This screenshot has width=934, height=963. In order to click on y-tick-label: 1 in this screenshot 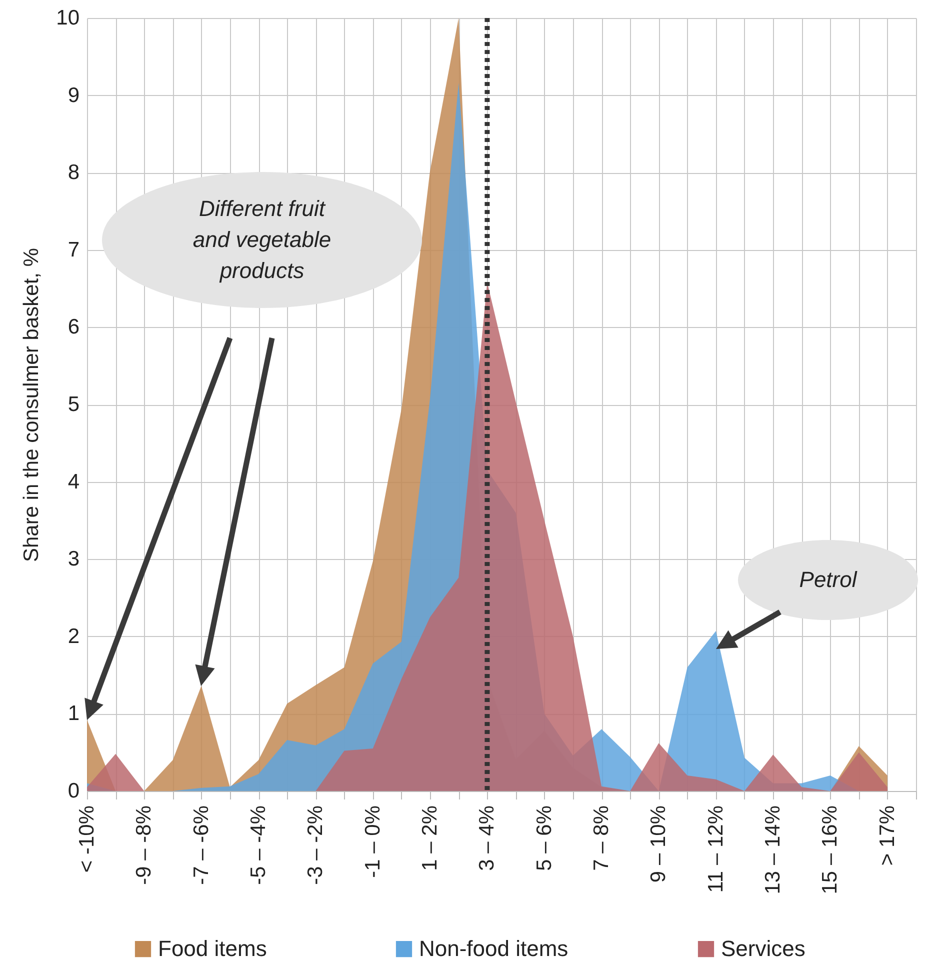, I will do `click(74, 714)`.